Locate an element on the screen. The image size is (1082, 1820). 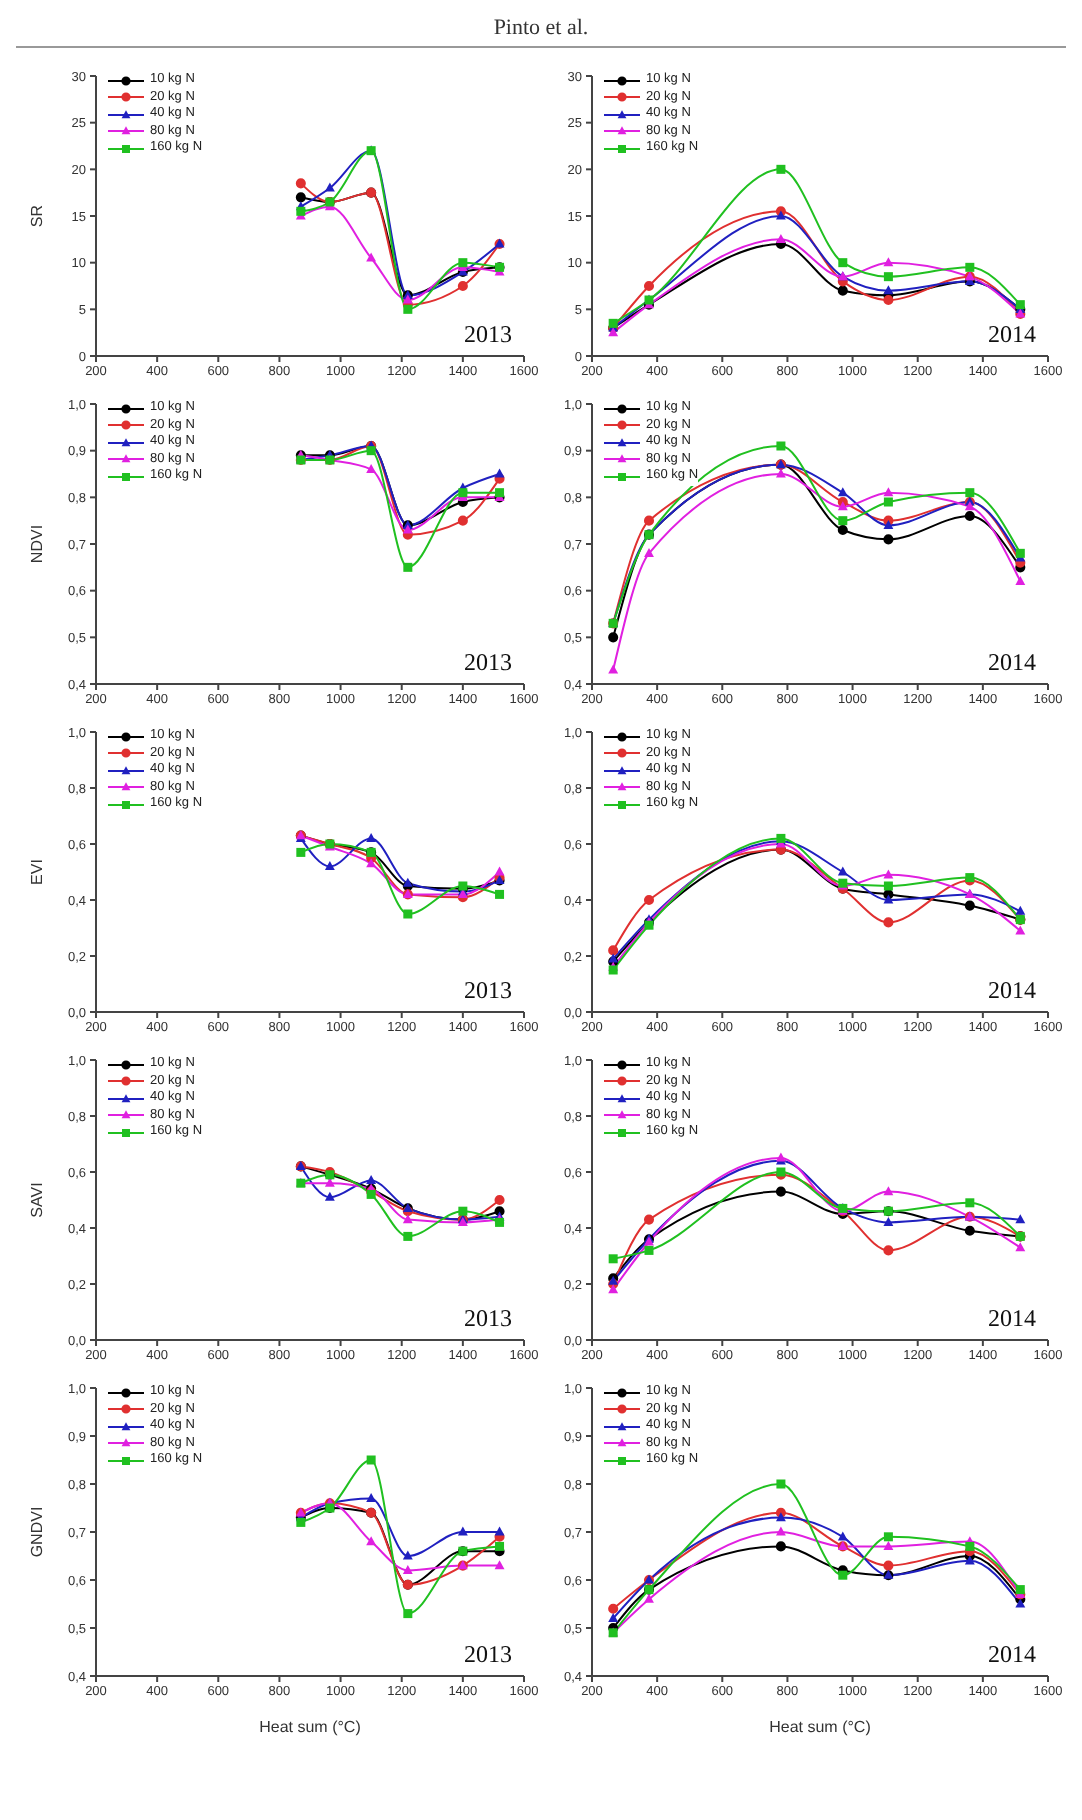
y-axis-title: GNDVI is located at coordinates (36, 1532).